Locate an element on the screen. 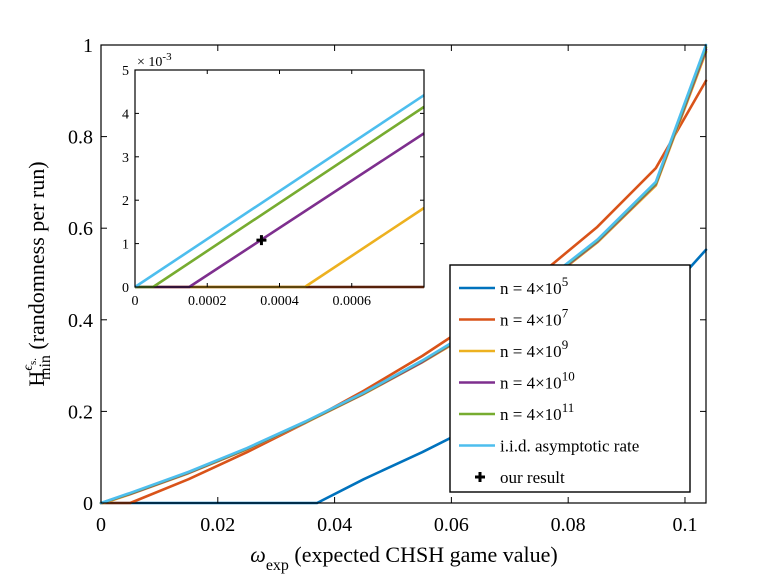  legend-entry-our-result: our result is located at coordinates (520, 477).